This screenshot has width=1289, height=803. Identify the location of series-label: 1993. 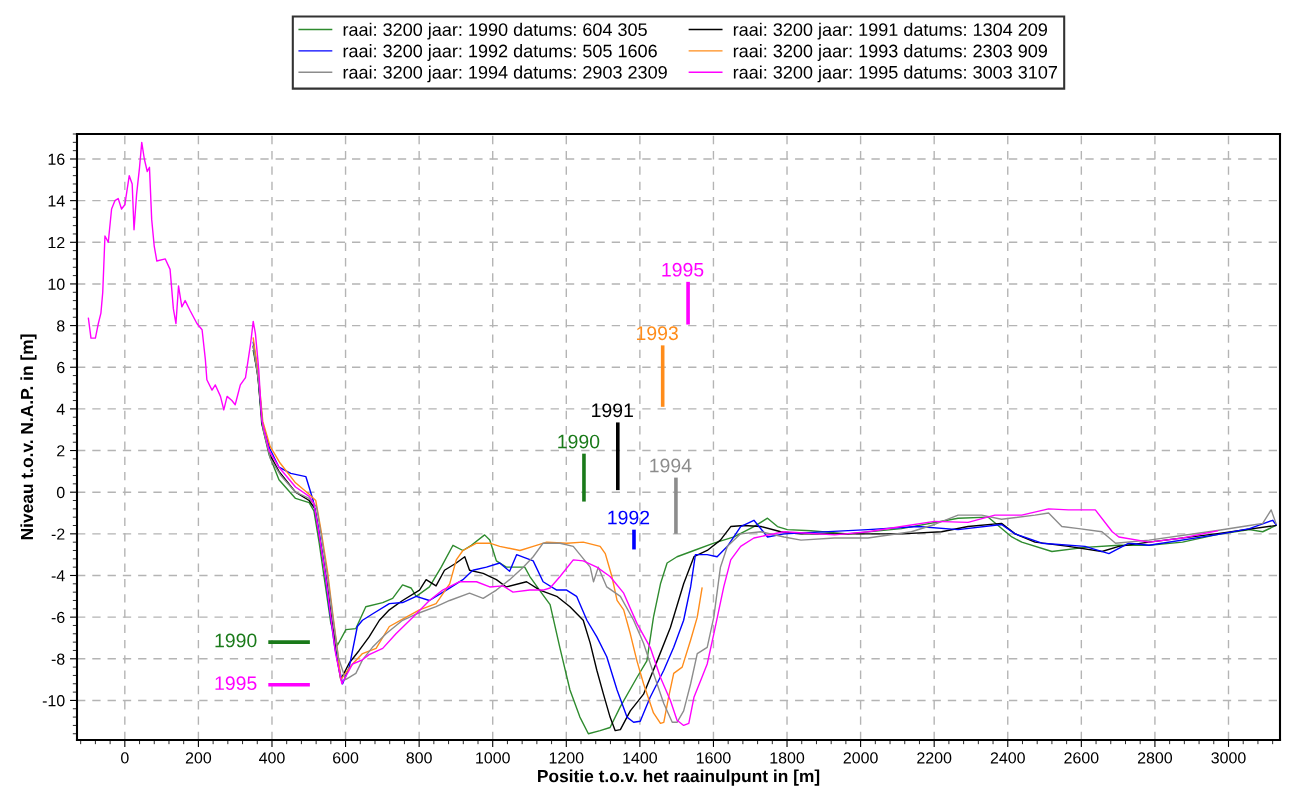
(657, 333).